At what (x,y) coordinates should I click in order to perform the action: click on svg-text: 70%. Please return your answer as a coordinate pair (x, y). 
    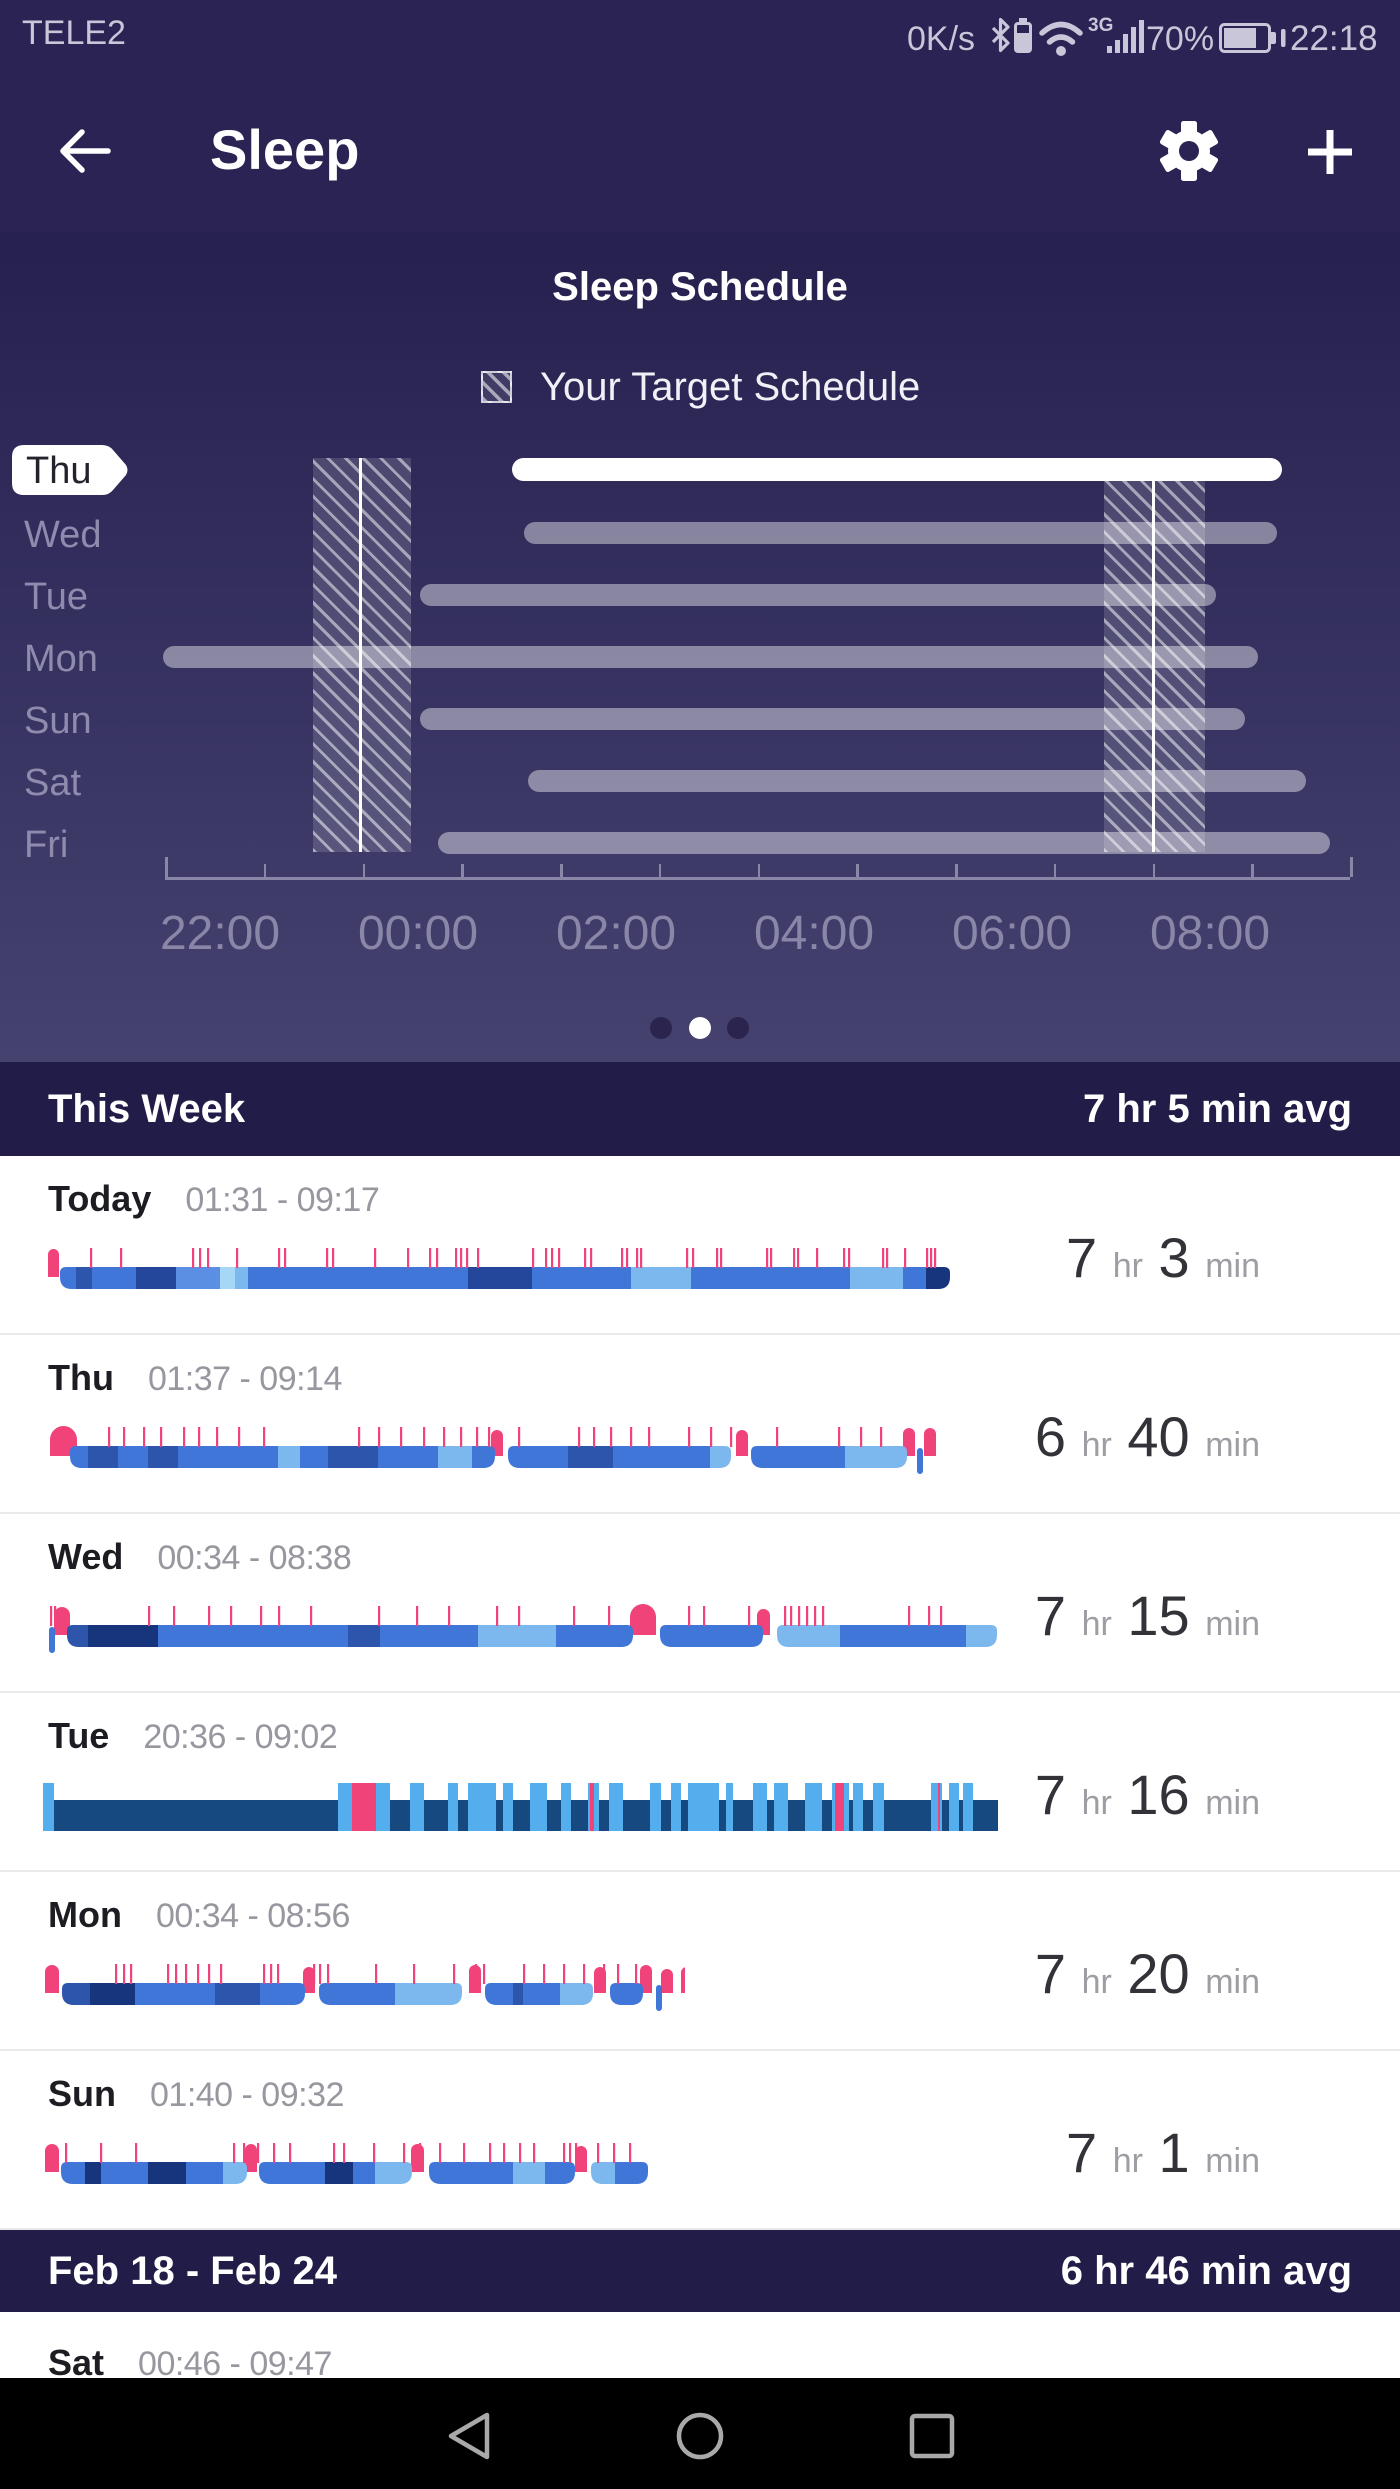
    Looking at the image, I should click on (1180, 39).